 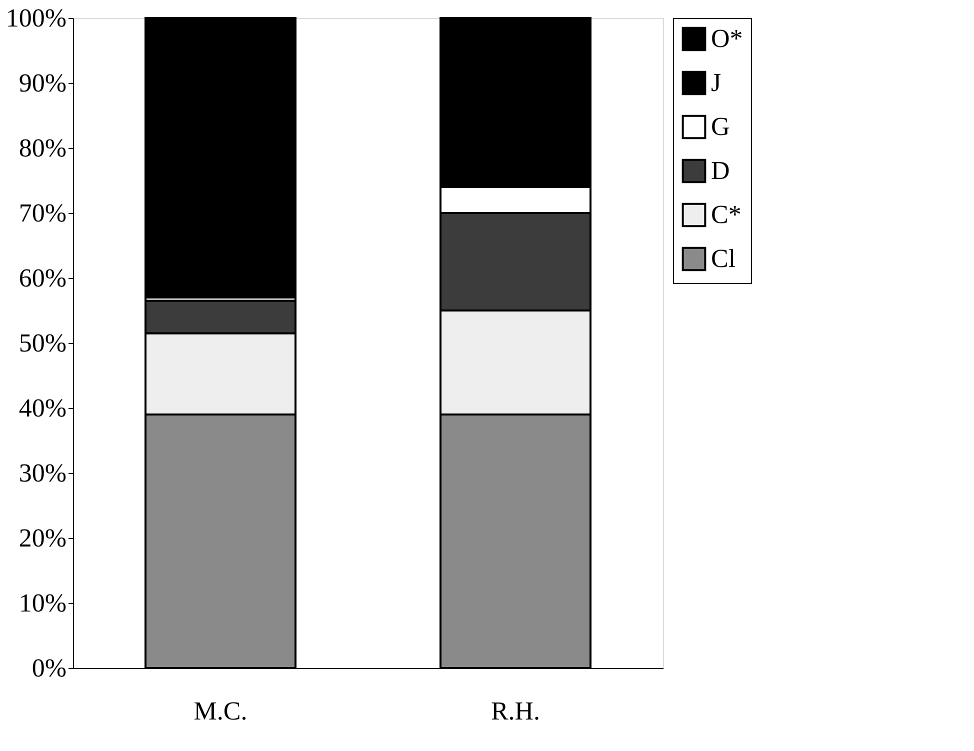 What do you see at coordinates (716, 82) in the screenshot?
I see `legend-label: J` at bounding box center [716, 82].